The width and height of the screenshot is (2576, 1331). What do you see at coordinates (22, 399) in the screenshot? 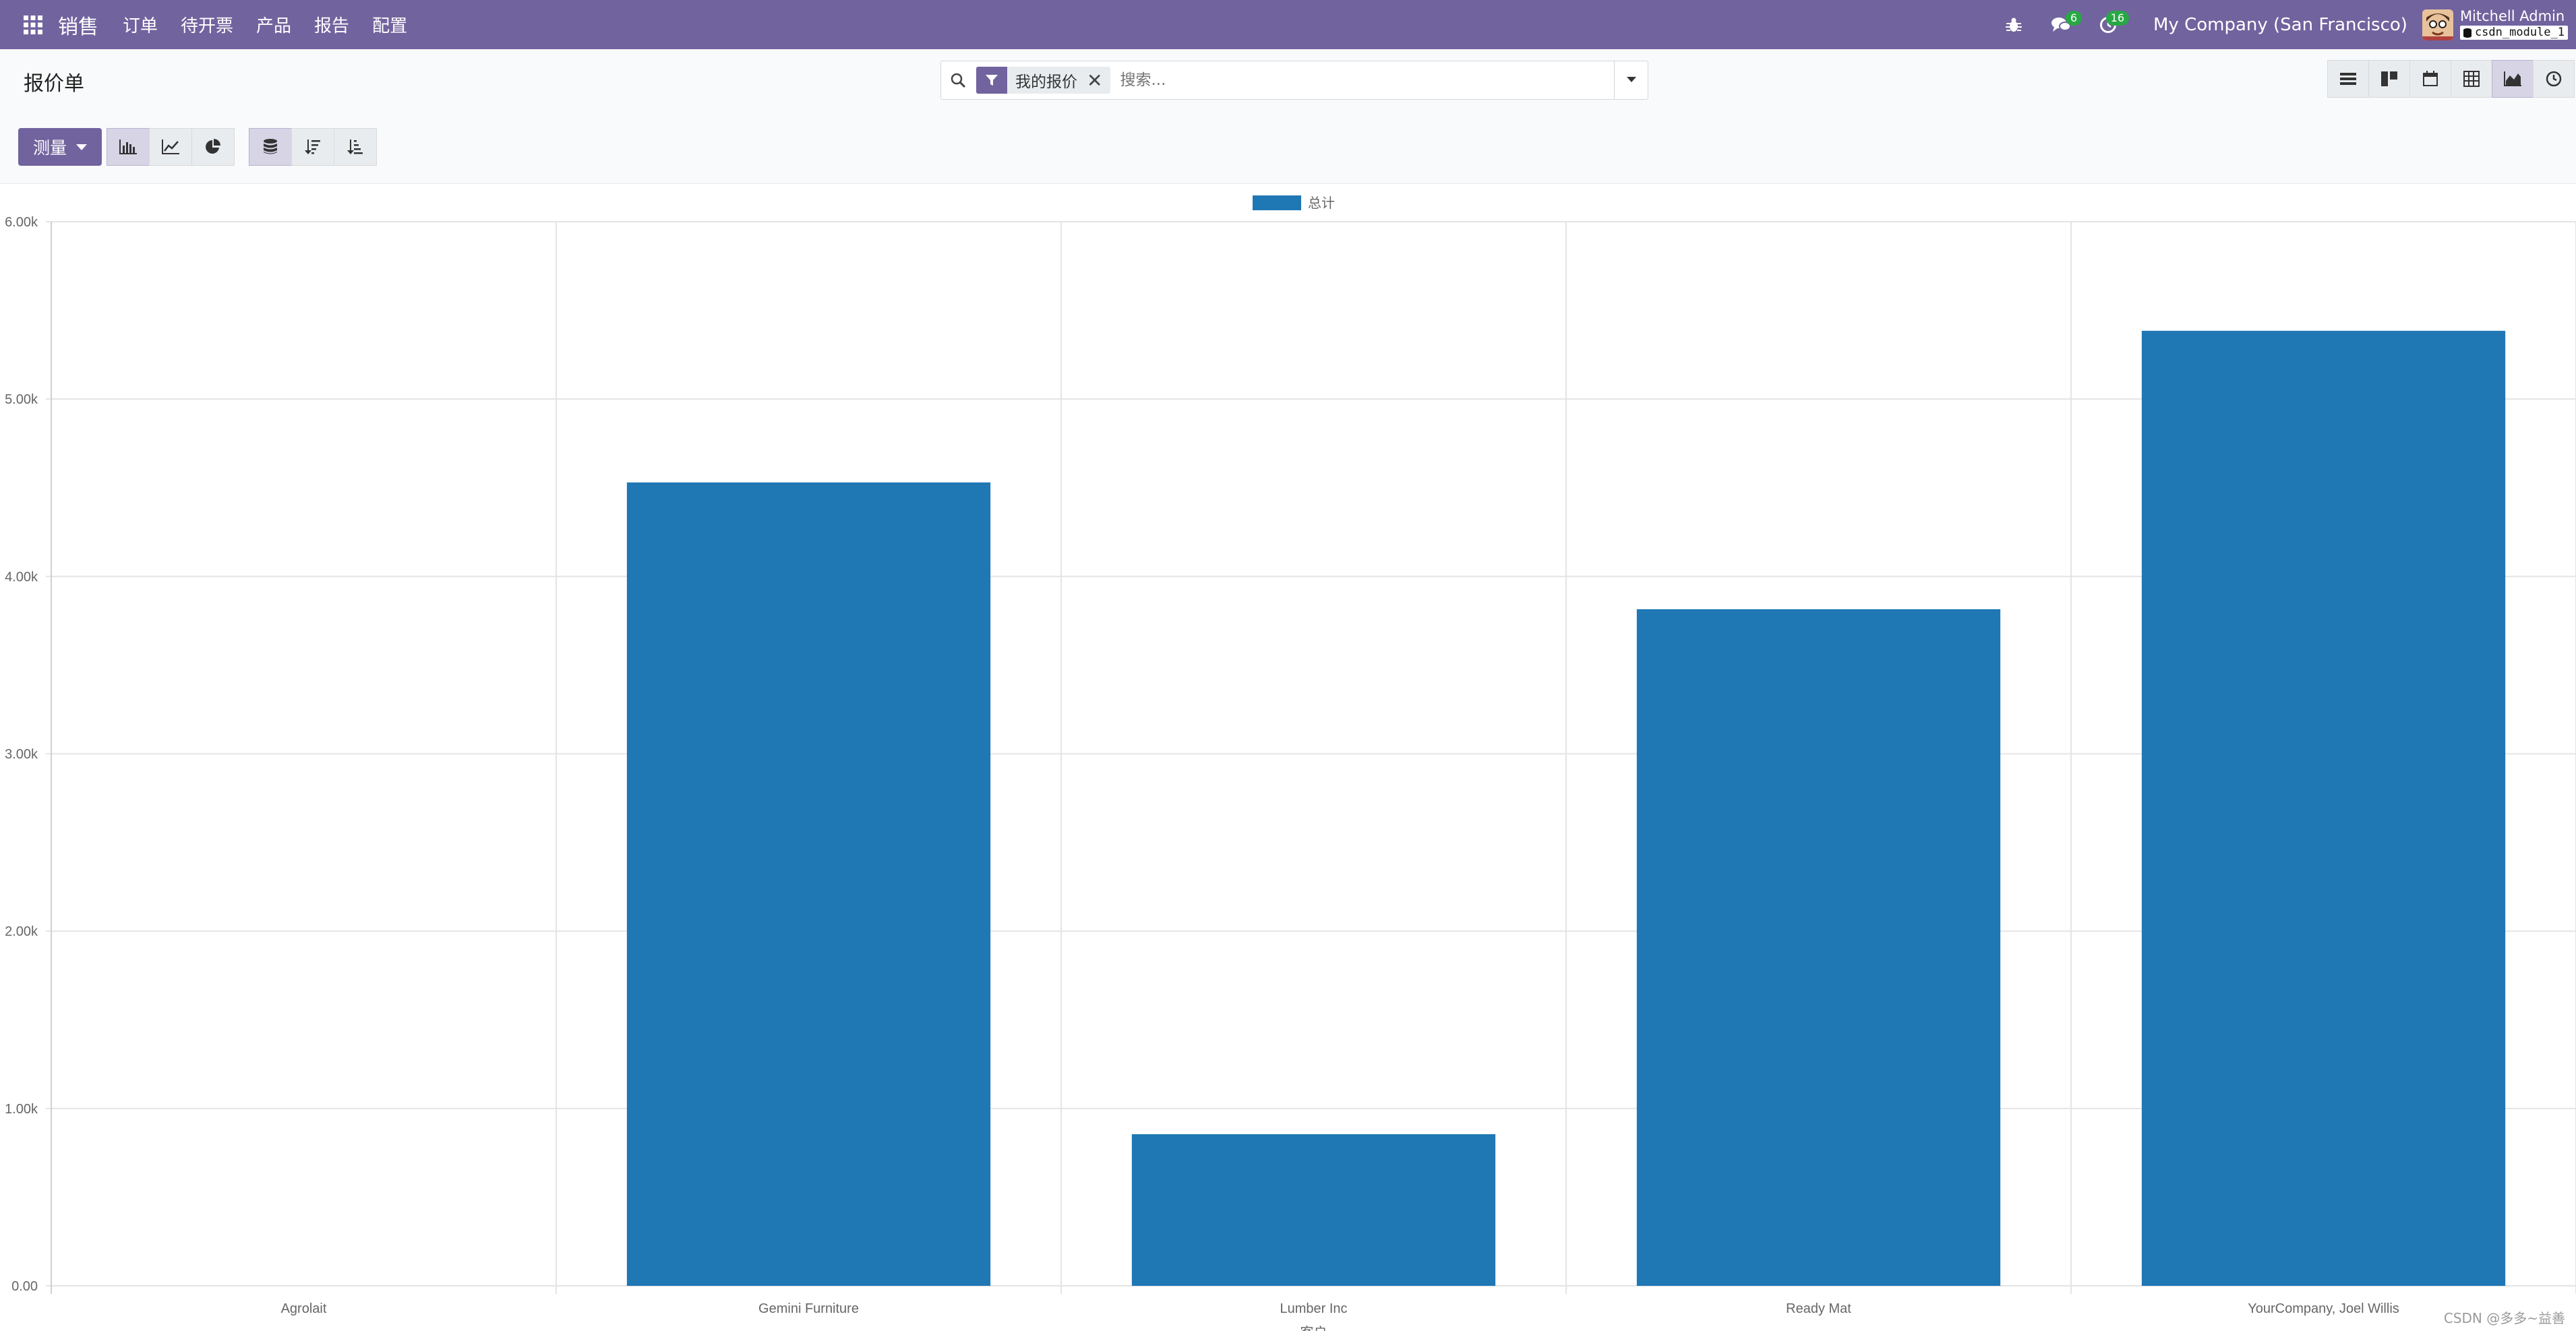
I see `y-tick-label: 5.00k` at bounding box center [22, 399].